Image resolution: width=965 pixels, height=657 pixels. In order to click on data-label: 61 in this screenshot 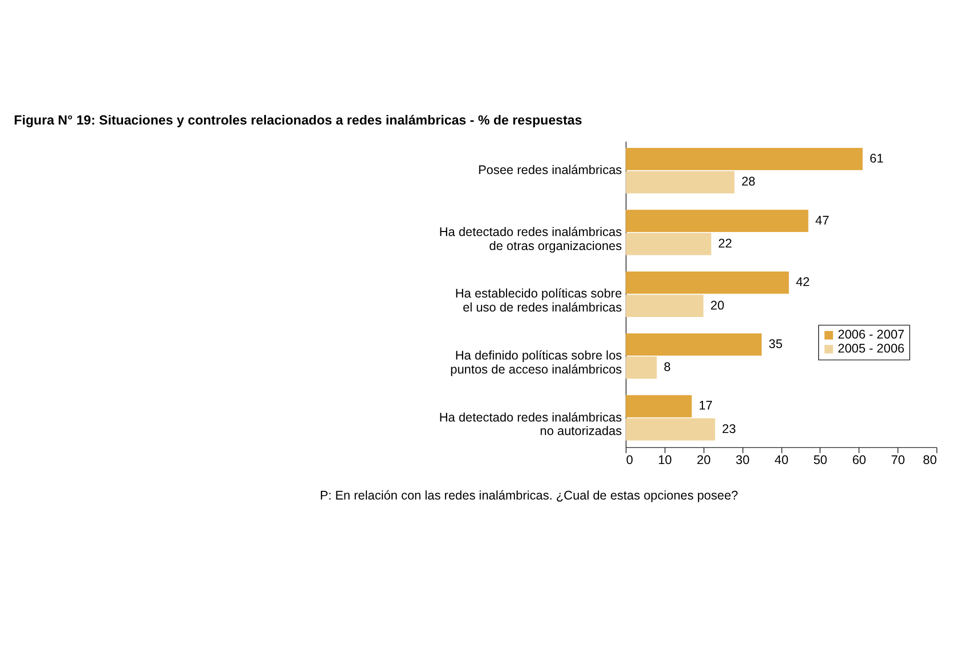, I will do `click(877, 159)`.